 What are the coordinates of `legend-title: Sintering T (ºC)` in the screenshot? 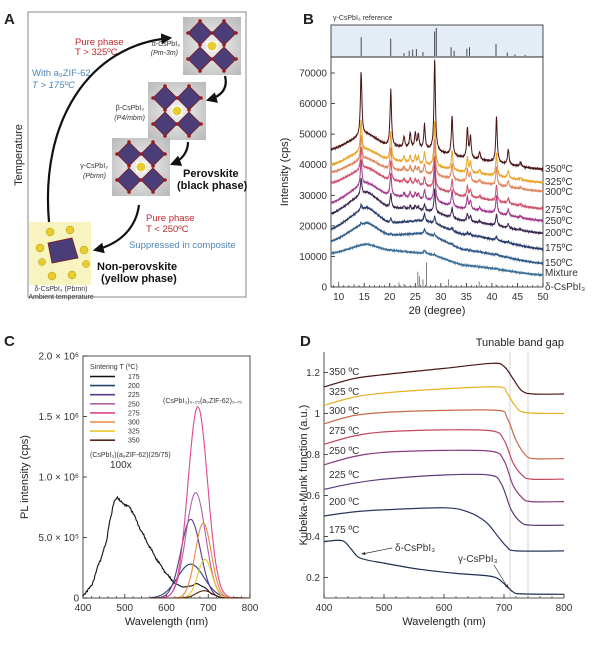 It's located at (114, 367).